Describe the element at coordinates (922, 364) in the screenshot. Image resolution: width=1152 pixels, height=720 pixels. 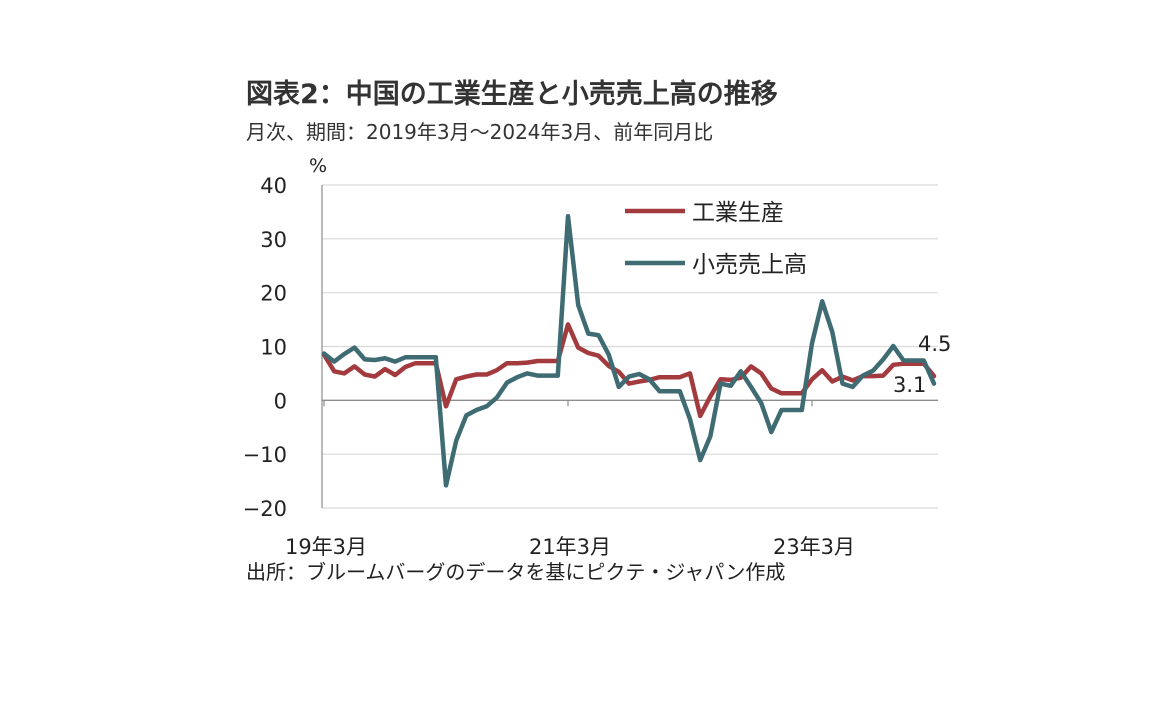
I see `end-value-annotations: 4.5 3.1` at that location.